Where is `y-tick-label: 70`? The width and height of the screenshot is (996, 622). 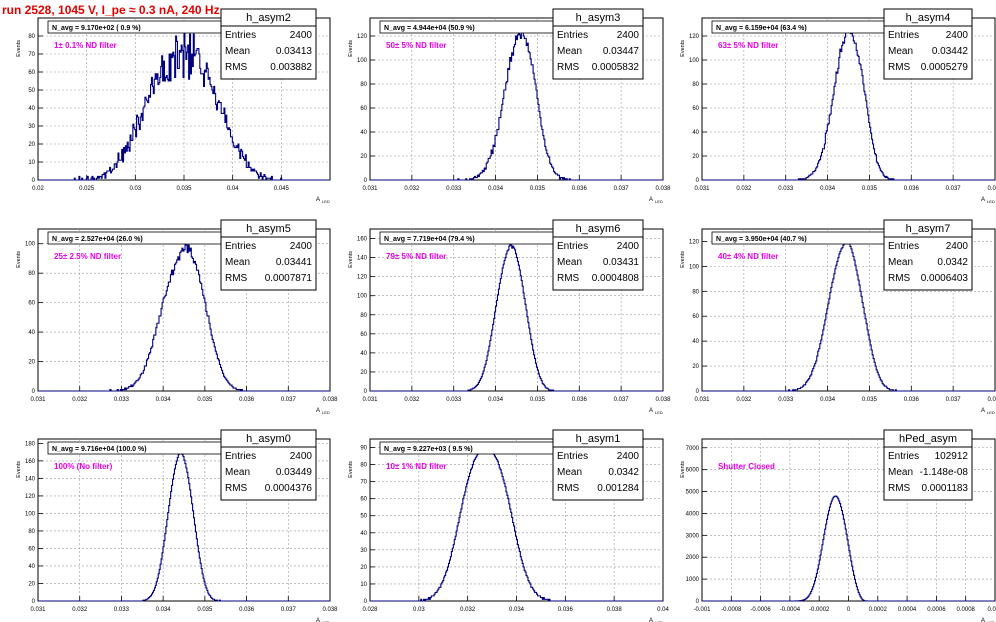 y-tick-label: 70 is located at coordinates (31, 55).